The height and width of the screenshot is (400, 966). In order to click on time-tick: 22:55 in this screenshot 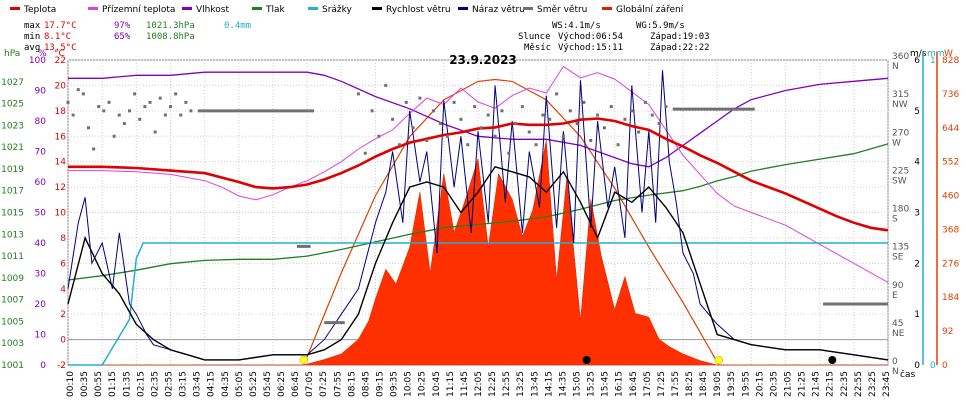, I will do `click(859, 384)`.